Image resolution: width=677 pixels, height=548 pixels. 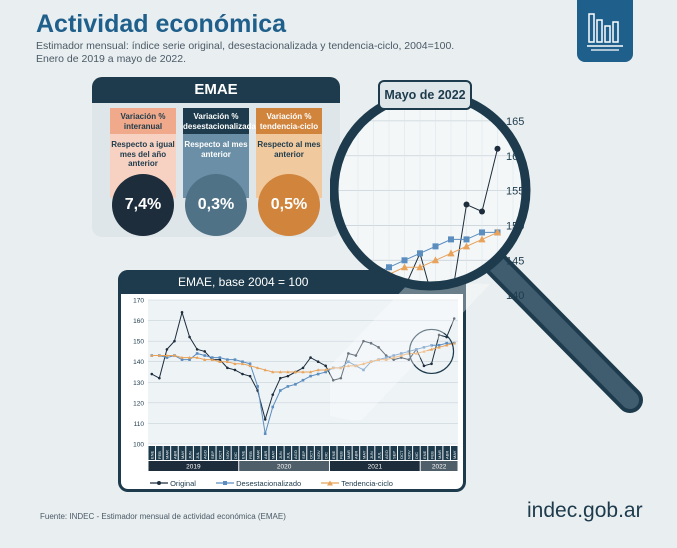 What do you see at coordinates (585, 510) in the screenshot?
I see `brand-logo: indec.gob.ar` at bounding box center [585, 510].